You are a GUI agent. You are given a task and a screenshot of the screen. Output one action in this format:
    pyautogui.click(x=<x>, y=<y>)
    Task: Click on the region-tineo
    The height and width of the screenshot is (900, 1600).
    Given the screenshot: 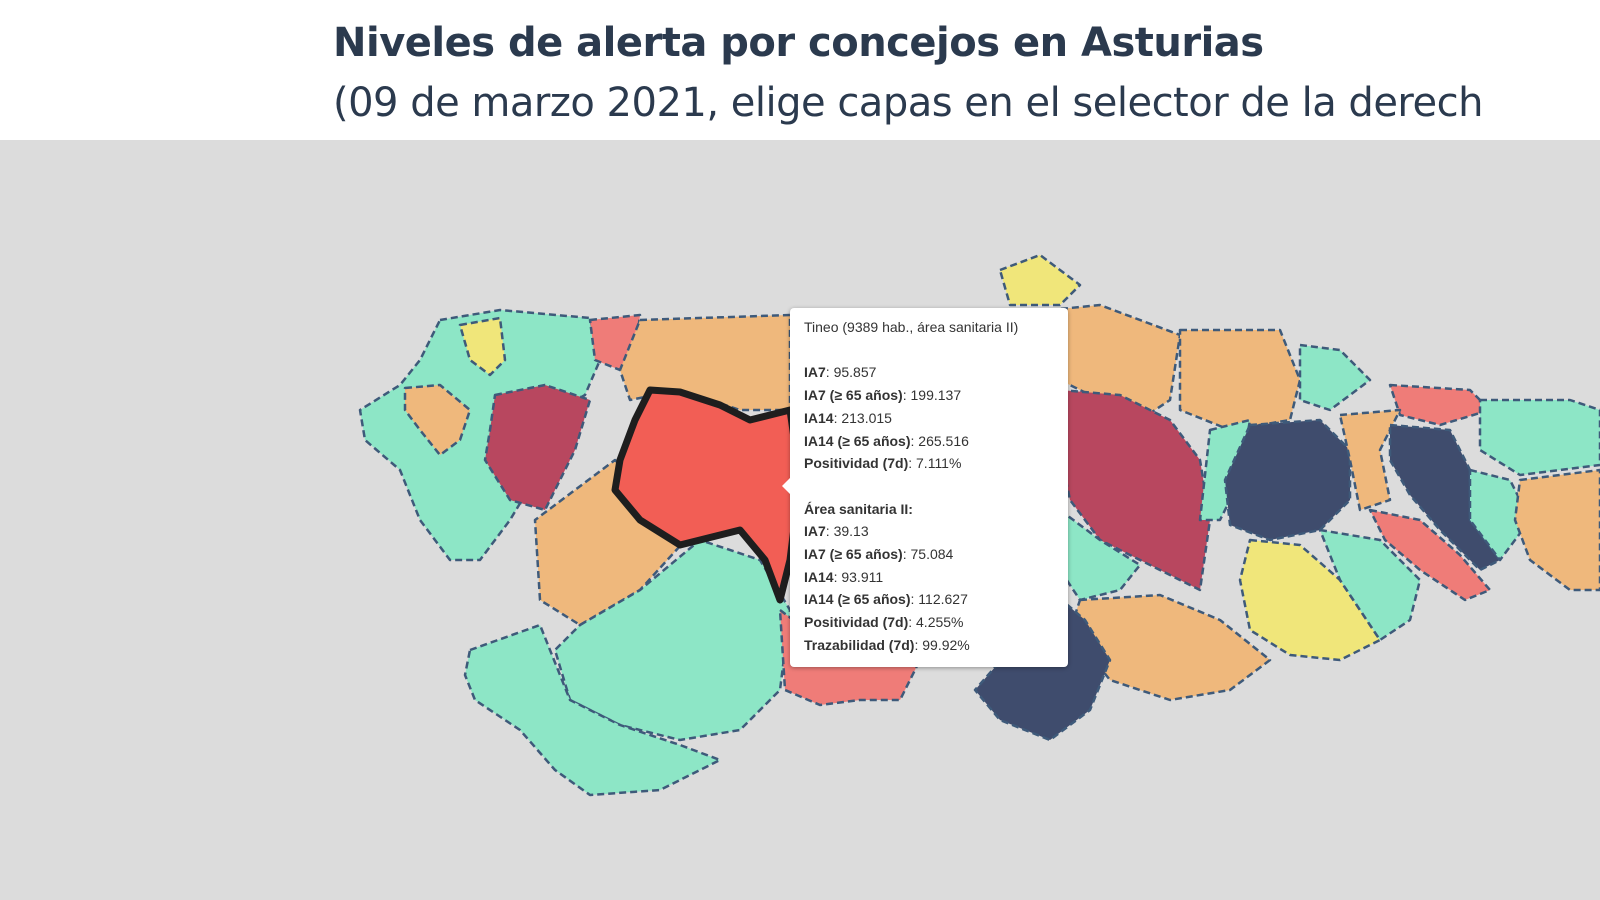 What is the action you would take?
    pyautogui.click(x=707, y=495)
    